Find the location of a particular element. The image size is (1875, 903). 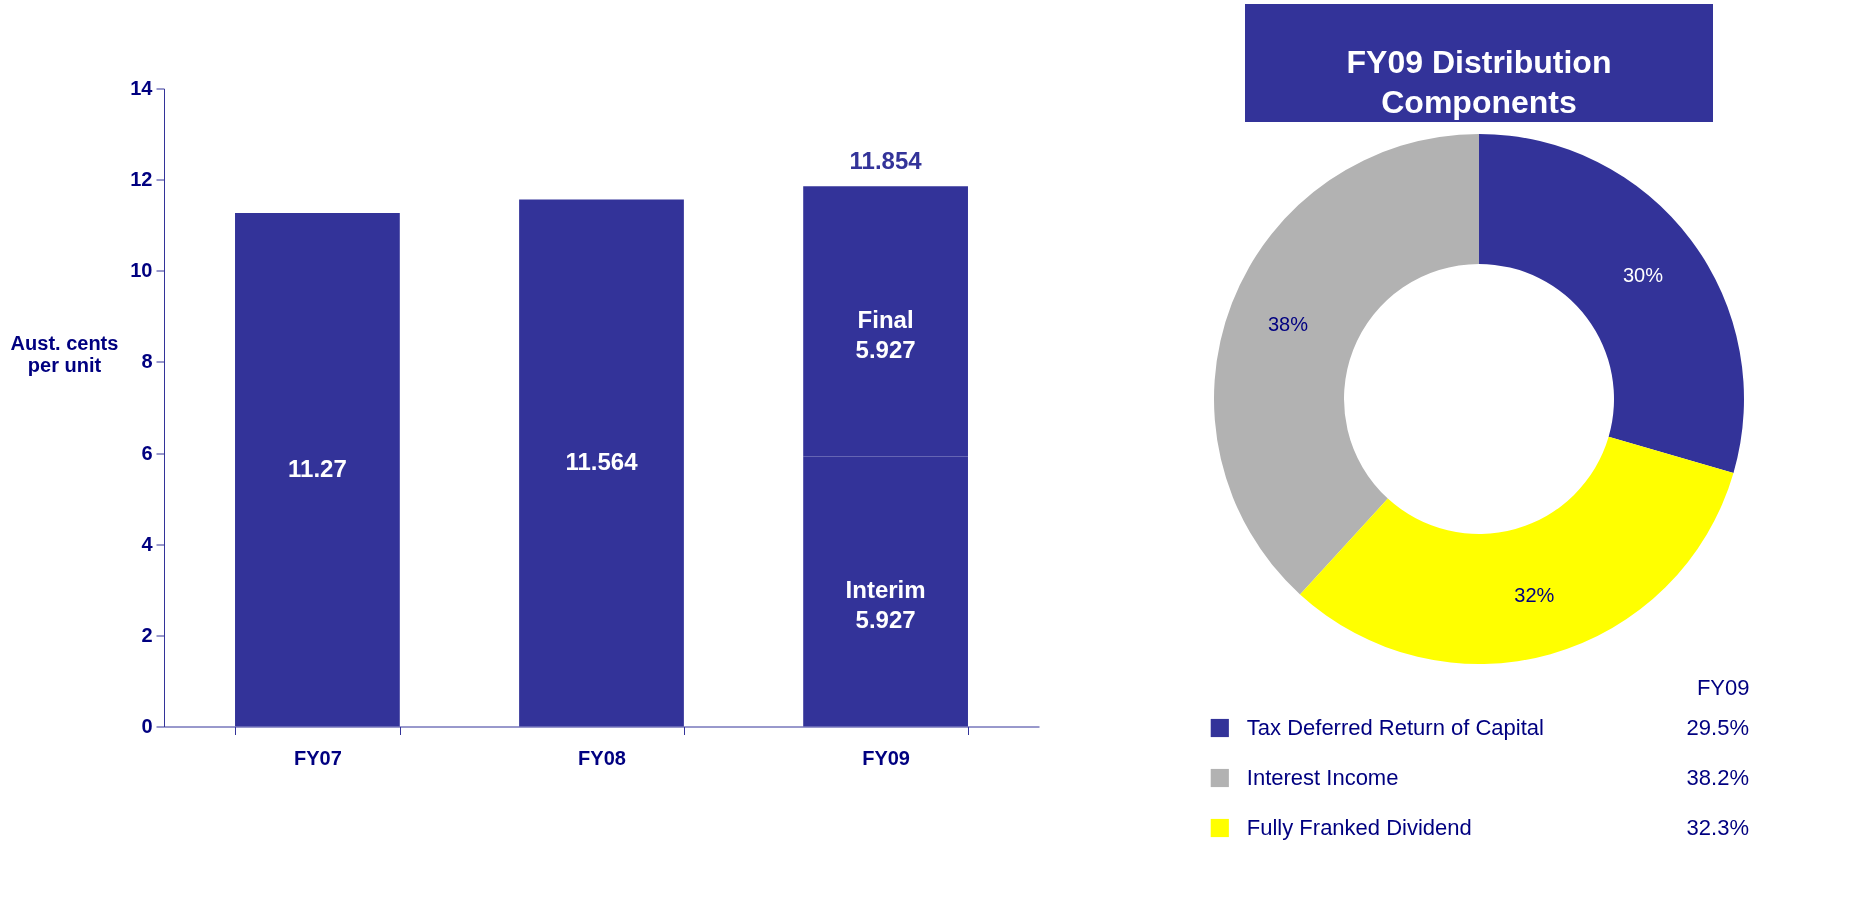

x-tick-label: FY08 is located at coordinates (602, 758).